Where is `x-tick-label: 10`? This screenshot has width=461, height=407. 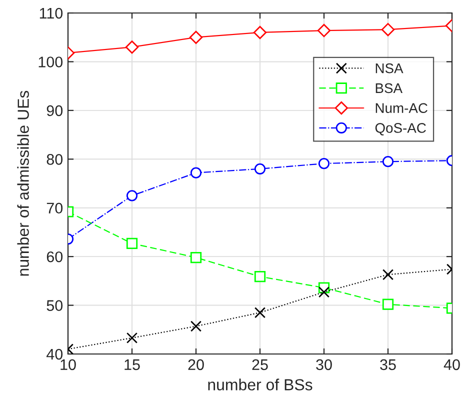
x-tick-label: 10 is located at coordinates (68, 364).